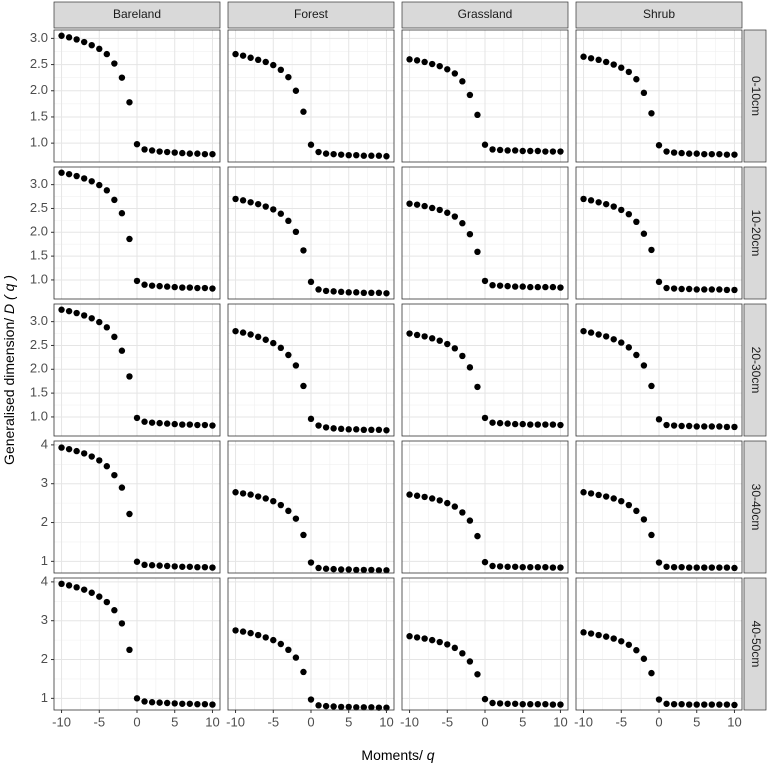 The width and height of the screenshot is (768, 766). I want to click on column-label: Bareland, so click(137, 14).